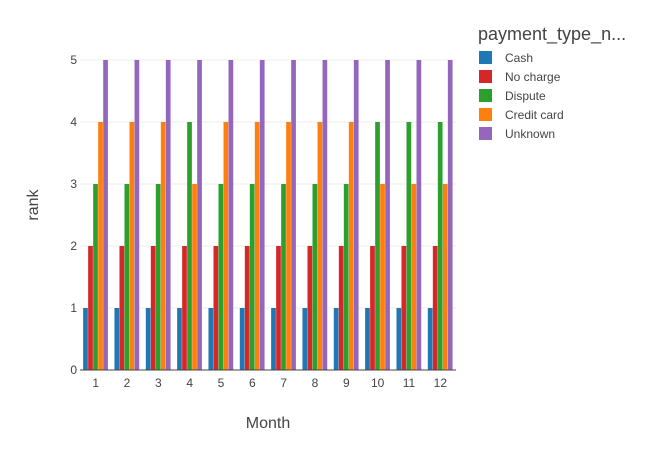 The width and height of the screenshot is (660, 450). Describe the element at coordinates (221, 383) in the screenshot. I see `x-tick-label: 5` at that location.